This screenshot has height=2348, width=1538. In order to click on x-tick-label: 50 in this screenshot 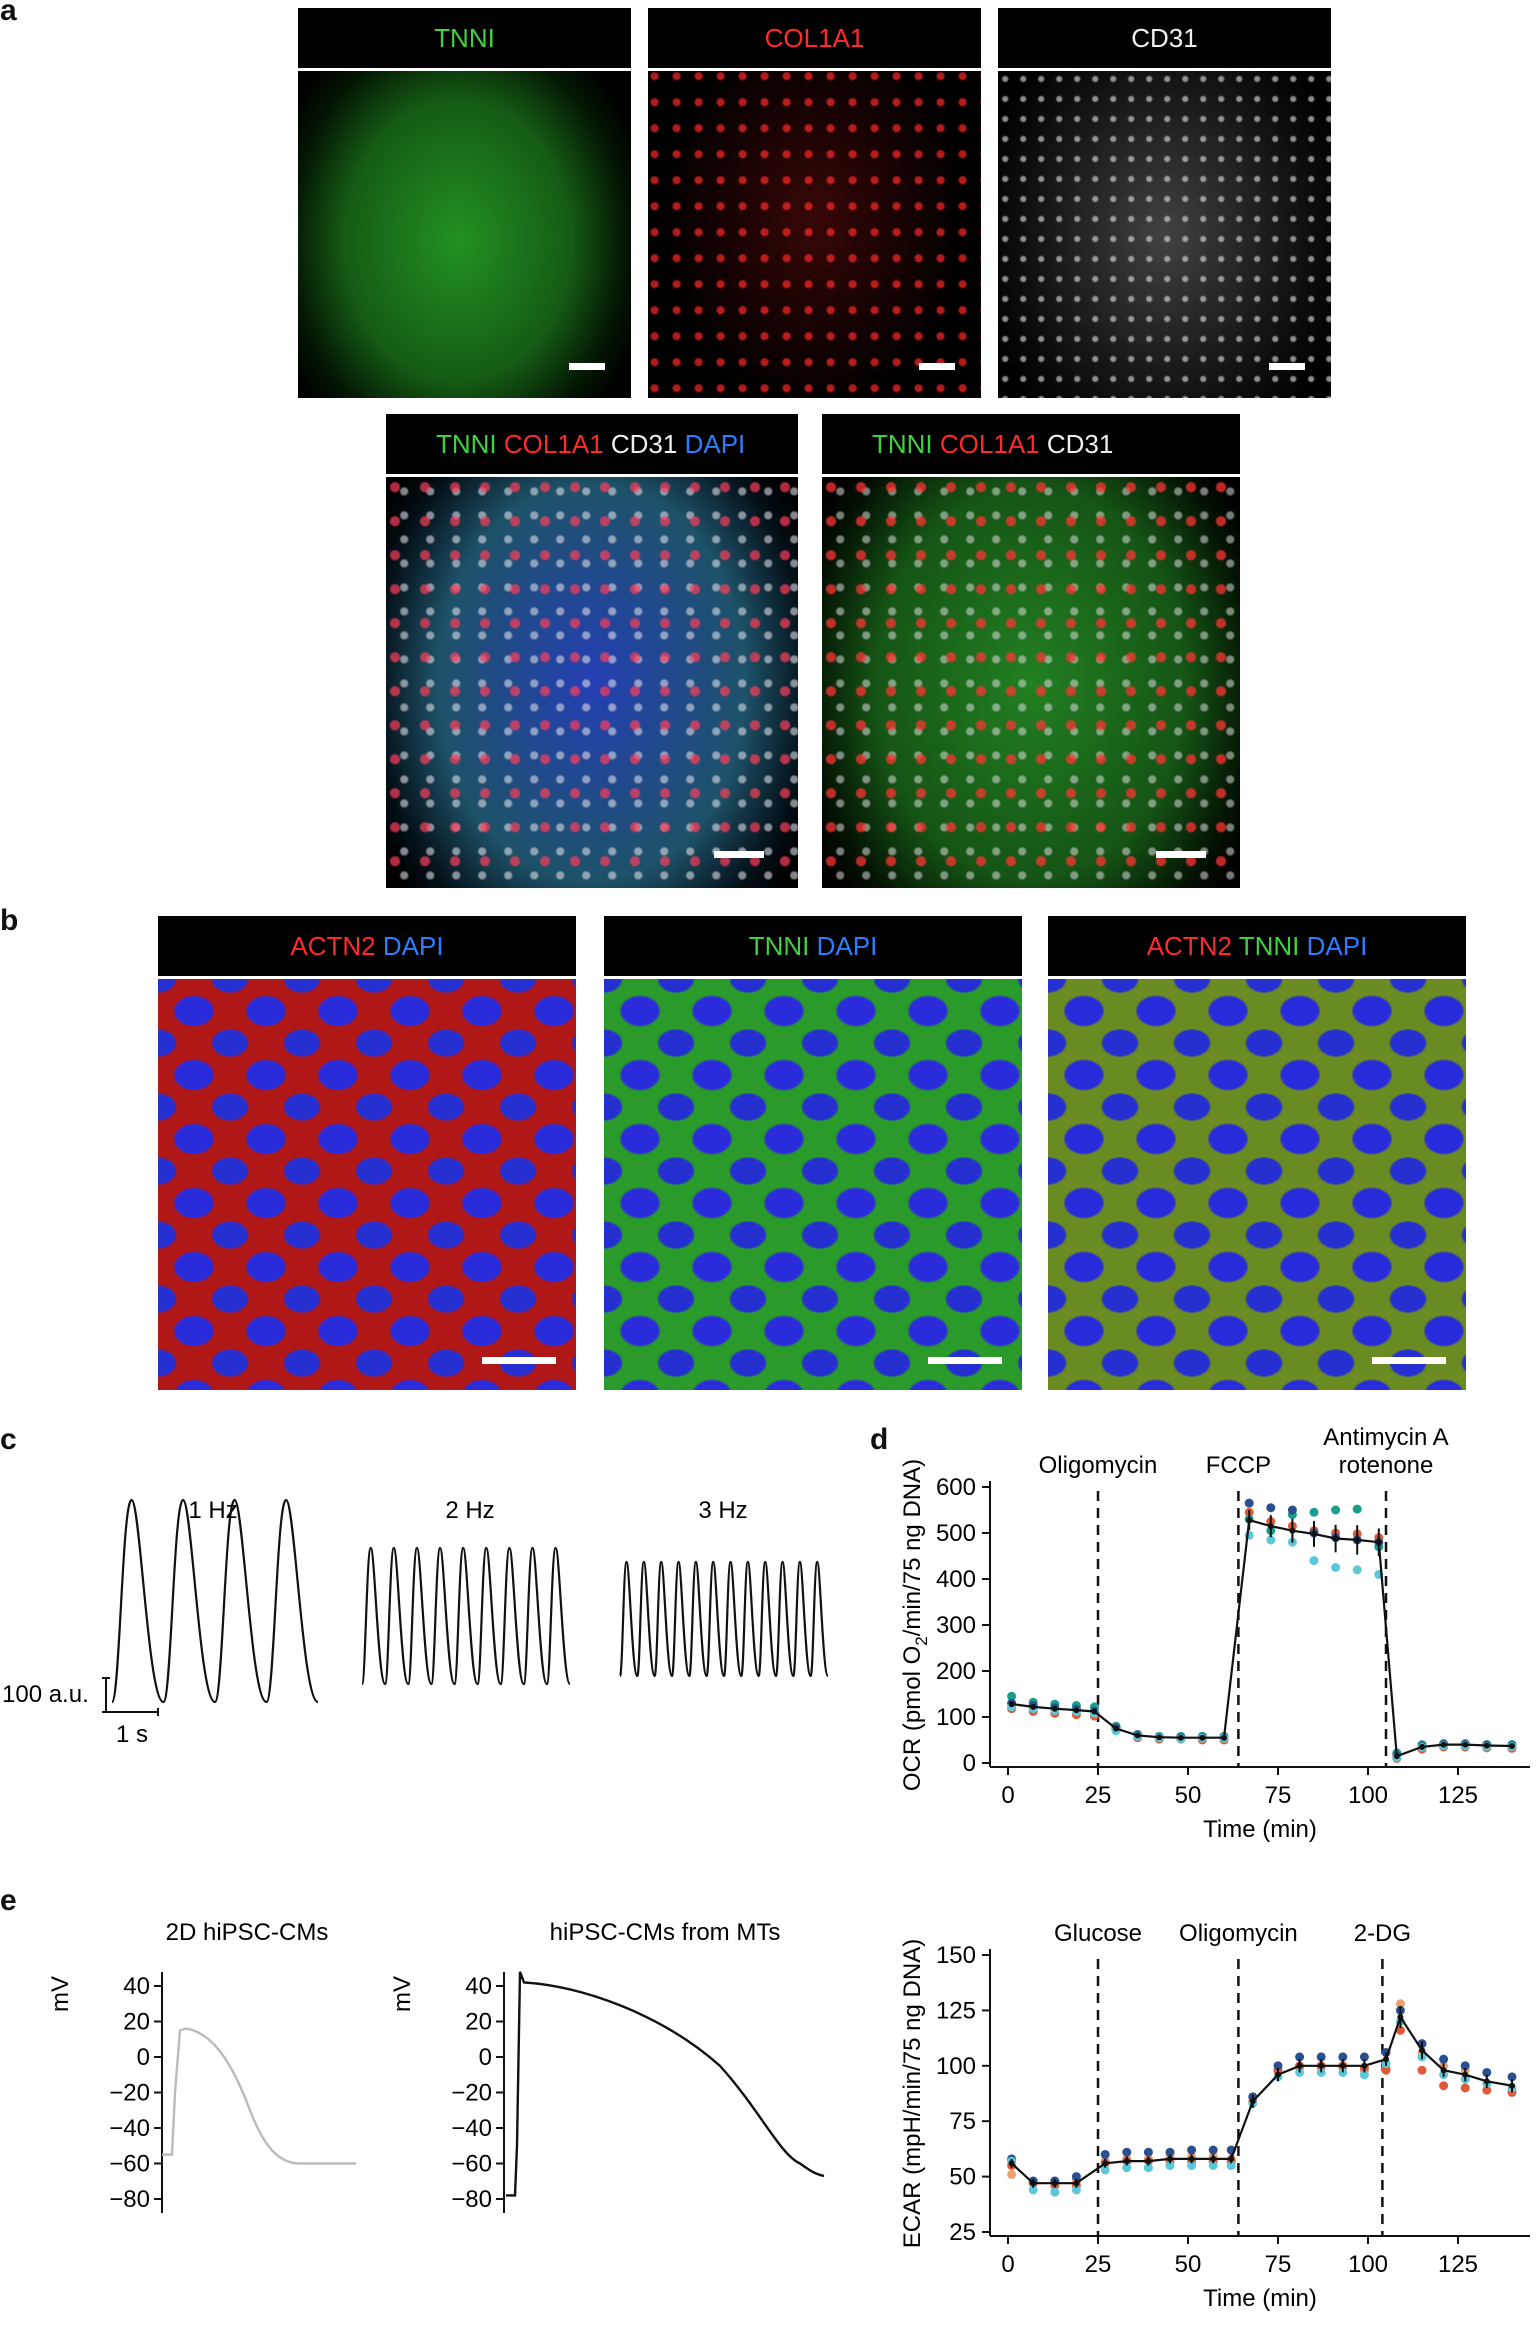, I will do `click(1188, 1795)`.